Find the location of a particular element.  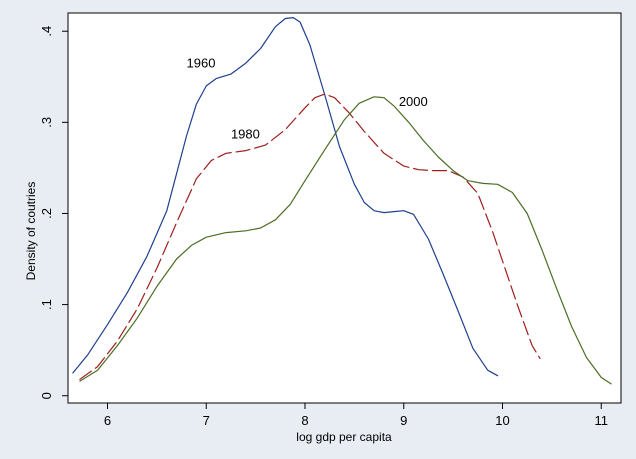

x-tick-label: 11 is located at coordinates (602, 420).